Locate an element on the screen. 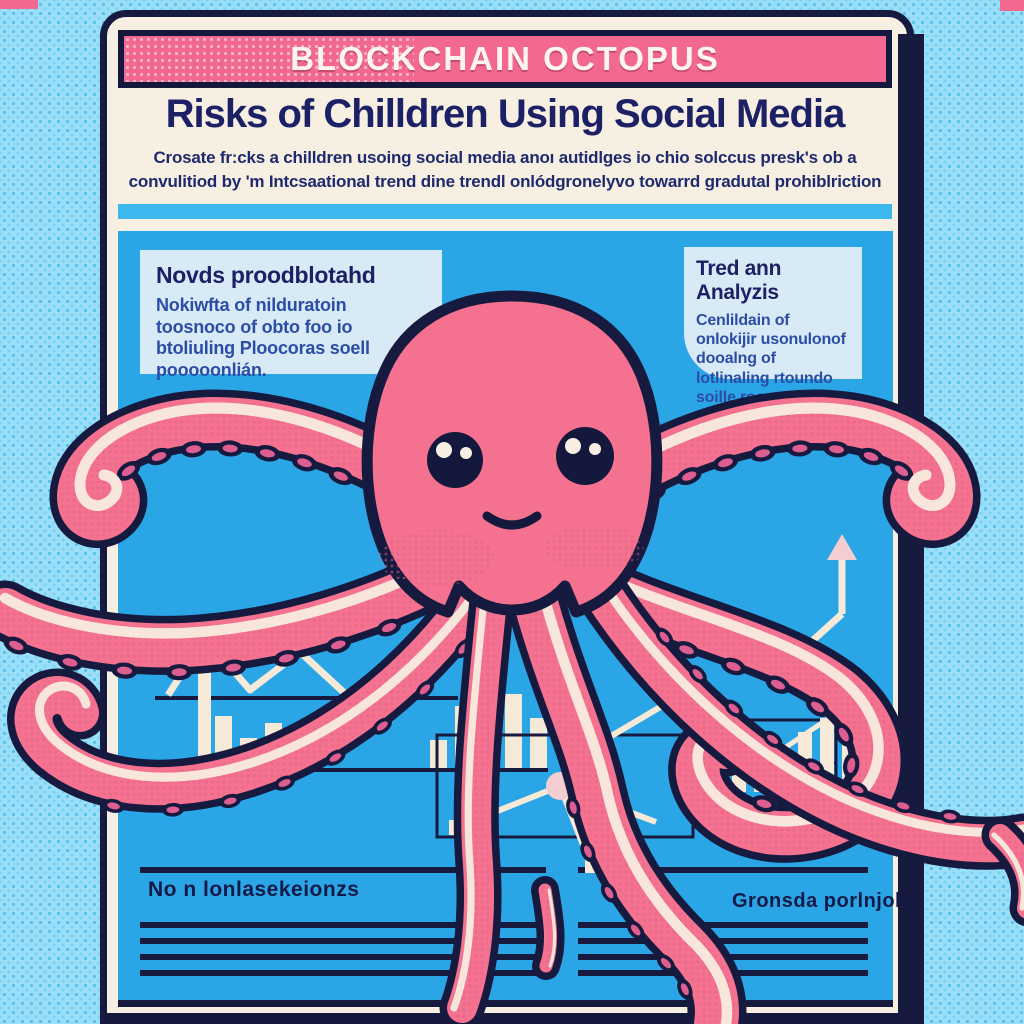 Image resolution: width=1024 pixels, height=1024 pixels. footer-right-label: Gronsda porlnjolo is located at coordinates (823, 901).